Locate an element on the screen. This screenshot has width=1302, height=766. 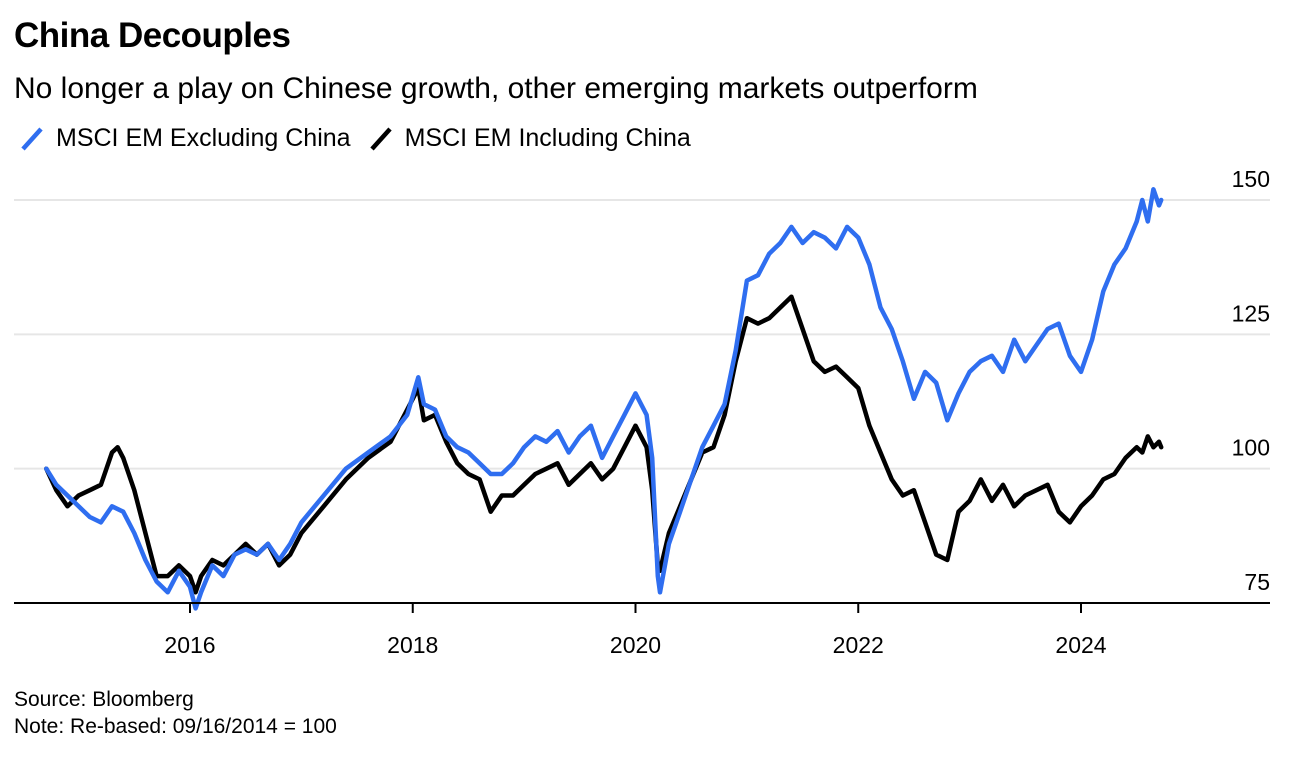
y-tick-label-100: 100 is located at coordinates (1251, 448).